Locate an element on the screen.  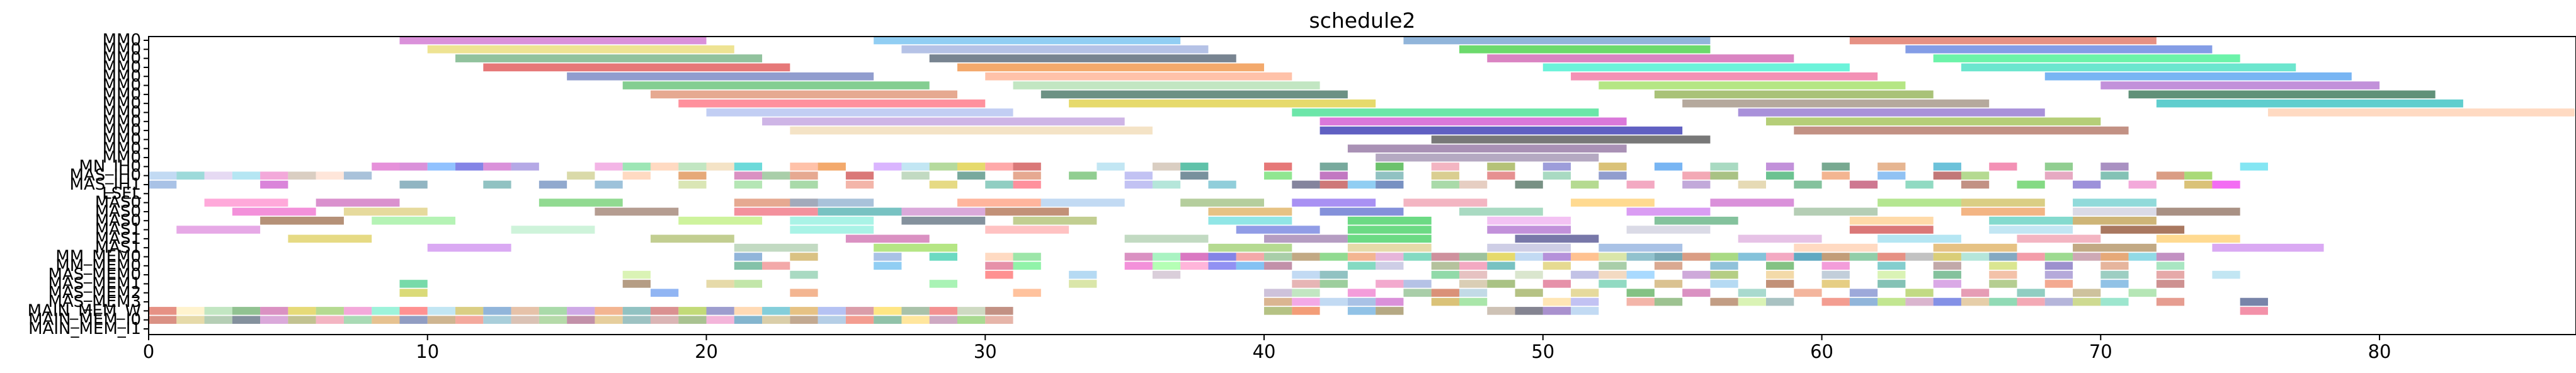
y-tick-label: MAS1 is located at coordinates (118, 247).